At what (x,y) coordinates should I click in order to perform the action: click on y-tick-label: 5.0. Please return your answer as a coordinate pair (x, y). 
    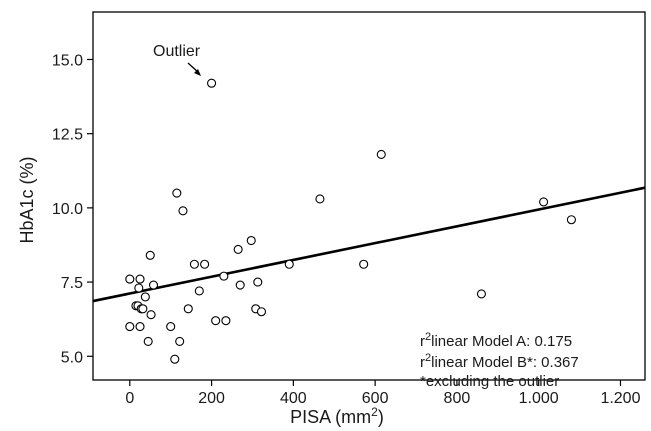
    Looking at the image, I should click on (72, 357).